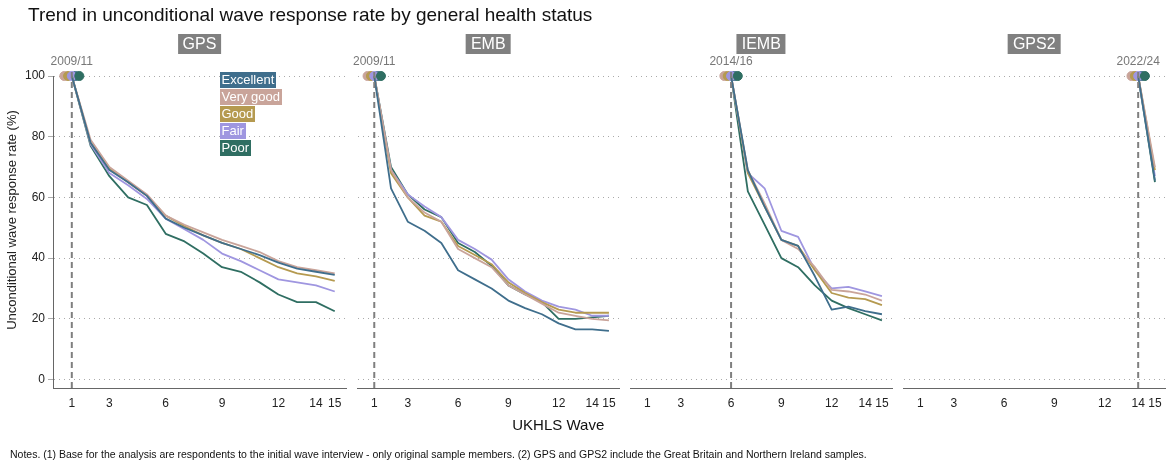 This screenshot has width=1171, height=470. Describe the element at coordinates (731, 61) in the screenshot. I see `annotation: 2014/16` at that location.